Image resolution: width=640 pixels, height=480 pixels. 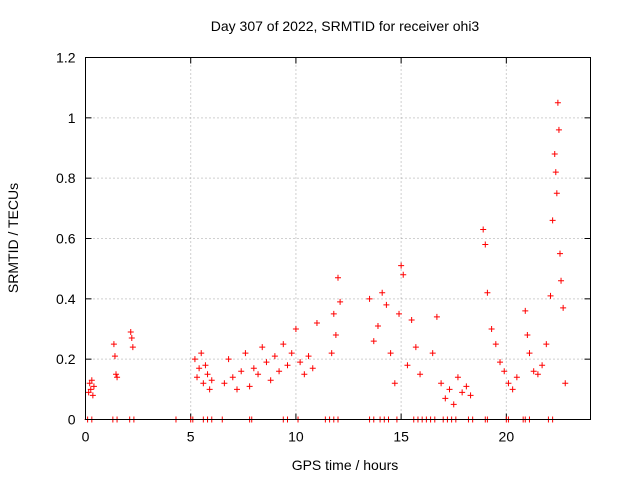 I want to click on x-tick-label: 0, so click(x=86, y=437).